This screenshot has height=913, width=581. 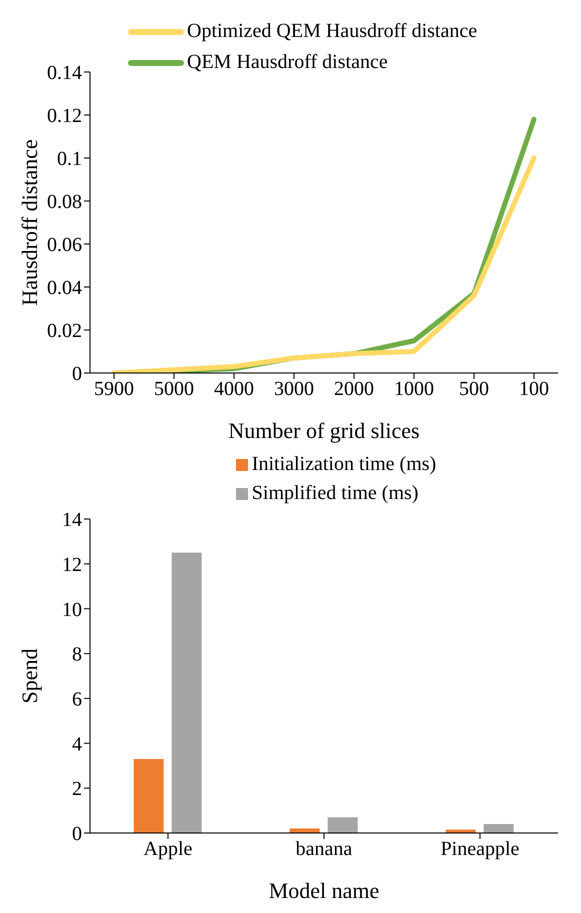 I want to click on x-tick-label: 1000, so click(x=414, y=389).